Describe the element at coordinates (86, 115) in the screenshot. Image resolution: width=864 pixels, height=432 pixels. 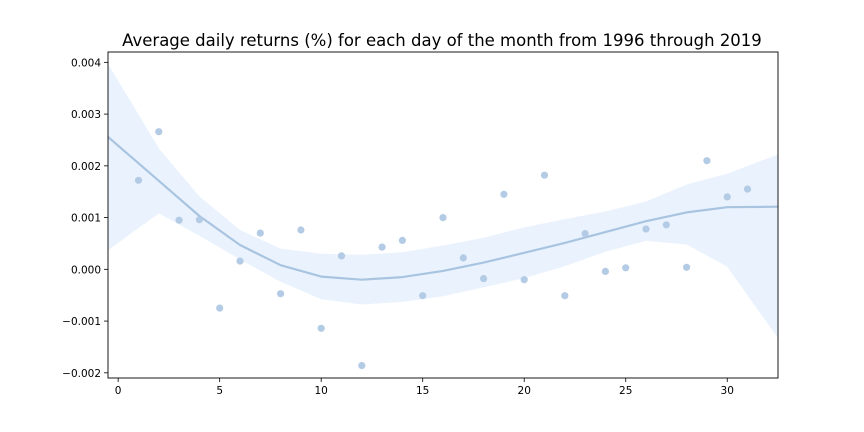
I see `y-tick-label: 0.003` at that location.